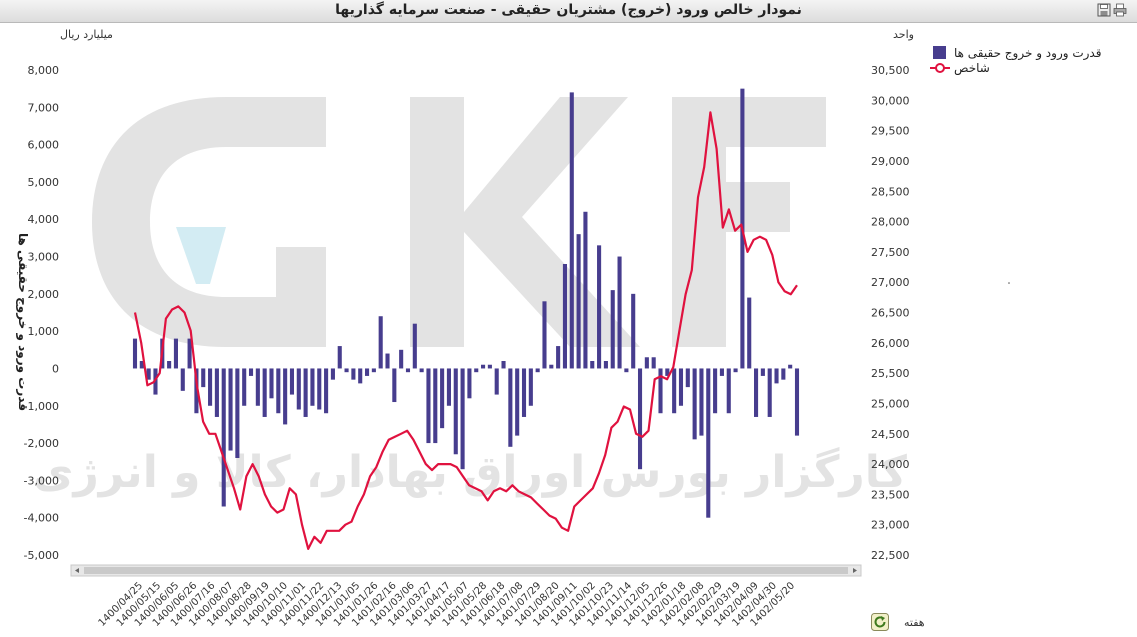  Describe the element at coordinates (880, 622) in the screenshot. I see `refresh-icon` at that location.